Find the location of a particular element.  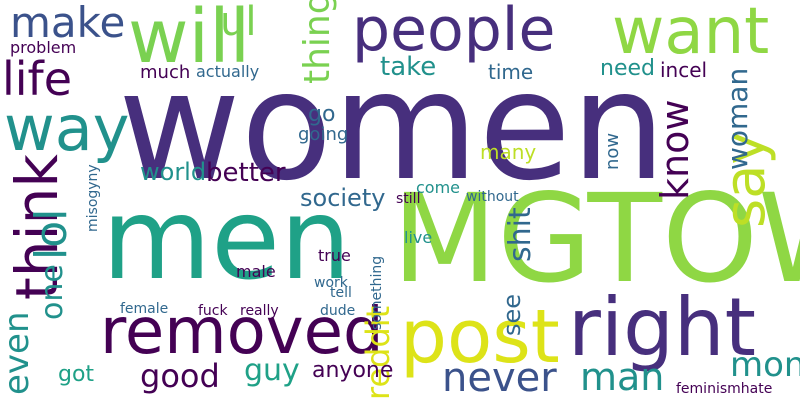

word-removed: removed is located at coordinates (242, 332).